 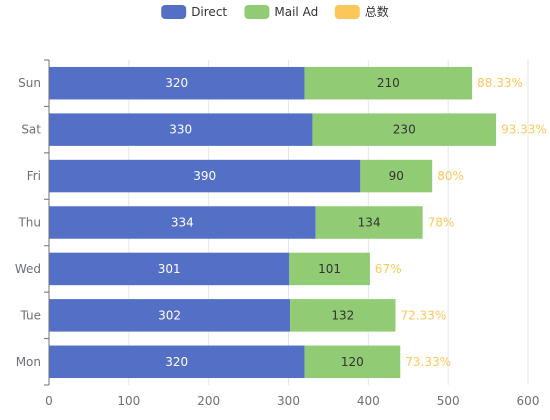 What do you see at coordinates (528, 401) in the screenshot?
I see `x-tick-label-600: 600` at bounding box center [528, 401].